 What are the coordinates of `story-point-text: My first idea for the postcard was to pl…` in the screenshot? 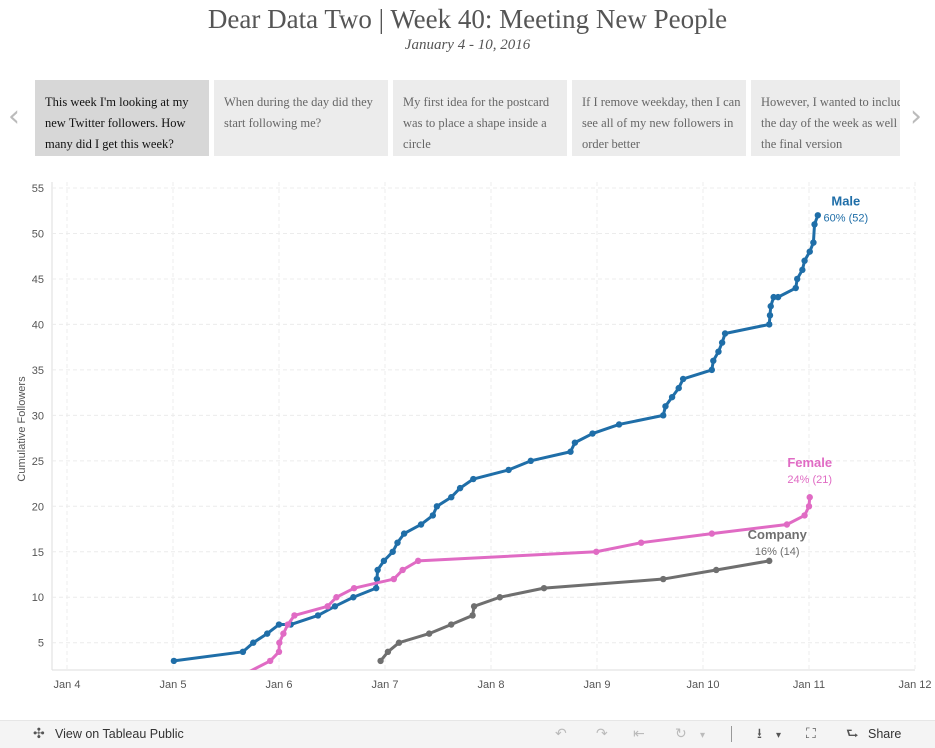 It's located at (476, 123).